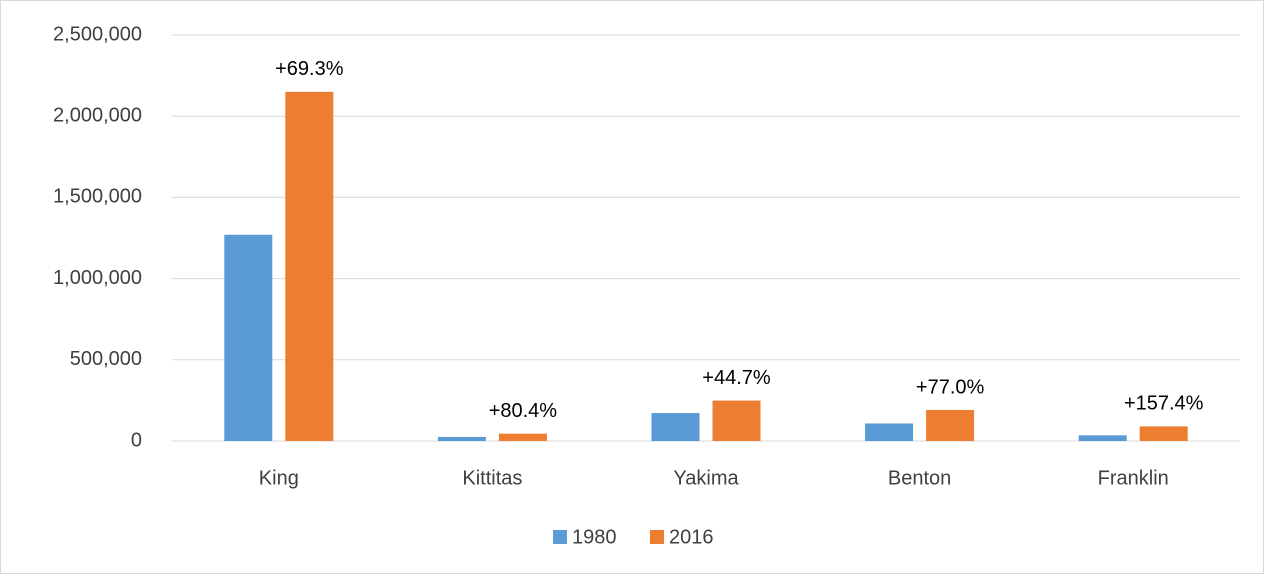 This screenshot has height=575, width=1265. I want to click on y-tick-label: 2,000,000, so click(97, 115).